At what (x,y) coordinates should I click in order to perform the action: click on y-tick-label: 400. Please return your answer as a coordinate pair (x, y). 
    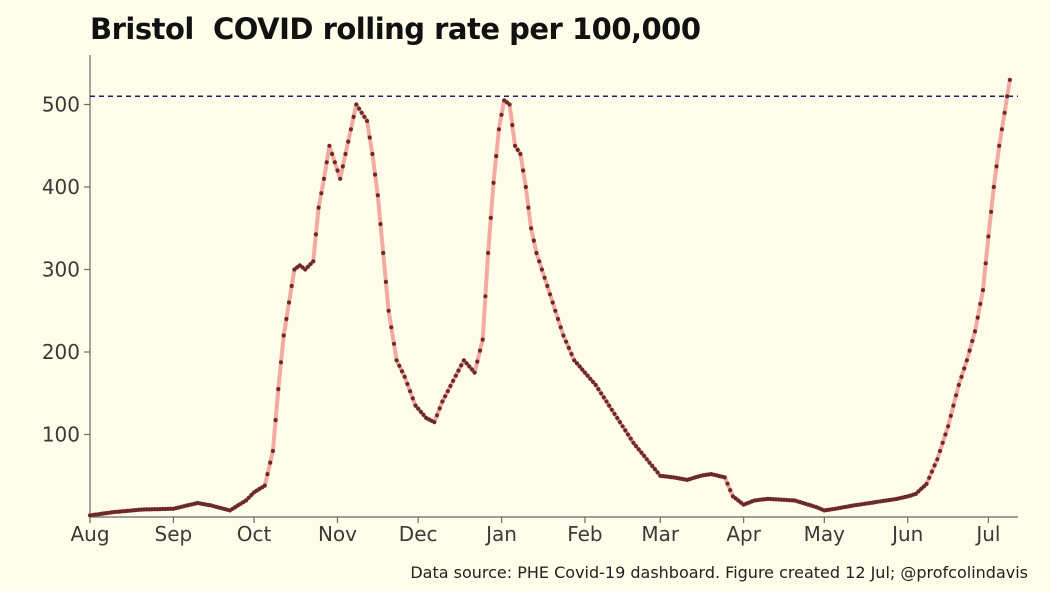
    Looking at the image, I should click on (61, 187).